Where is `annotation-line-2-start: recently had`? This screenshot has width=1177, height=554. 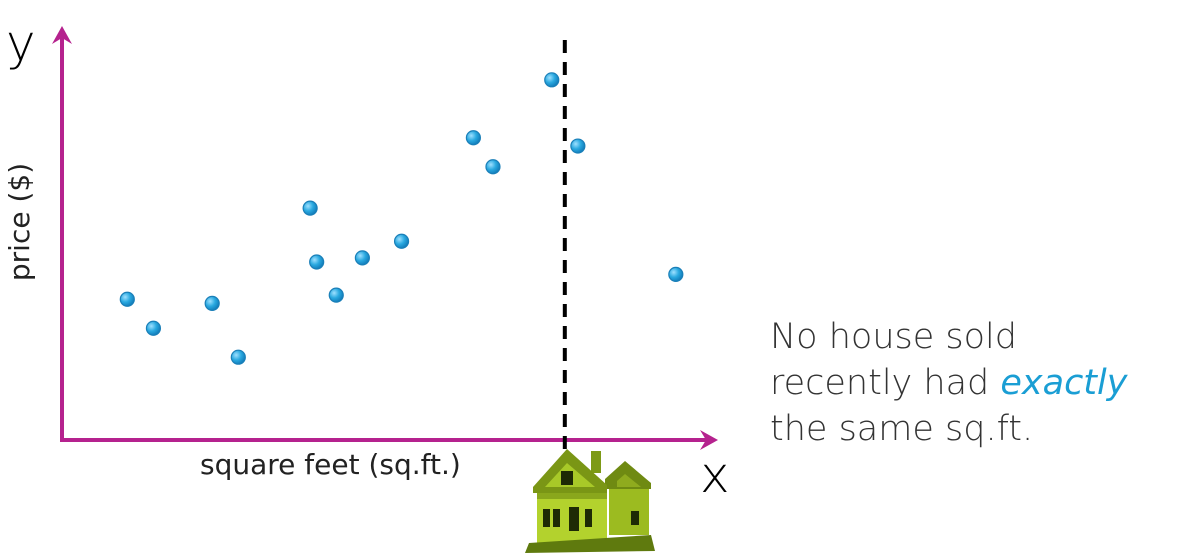
annotation-line-2-start: recently had is located at coordinates (885, 383).